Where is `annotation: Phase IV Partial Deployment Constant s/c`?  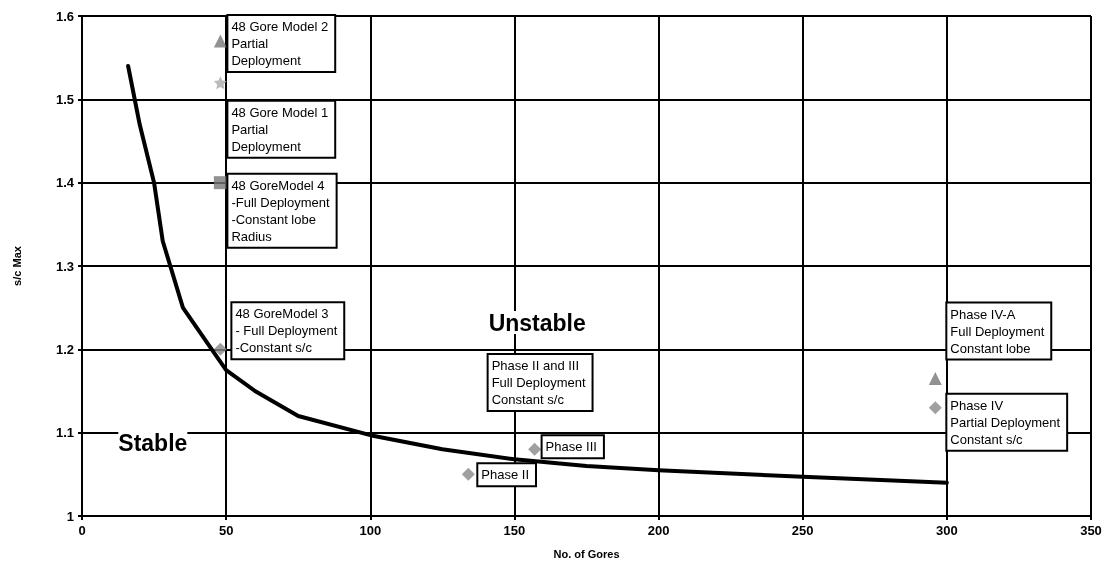 annotation: Phase IV Partial Deployment Constant s/c is located at coordinates (1005, 422).